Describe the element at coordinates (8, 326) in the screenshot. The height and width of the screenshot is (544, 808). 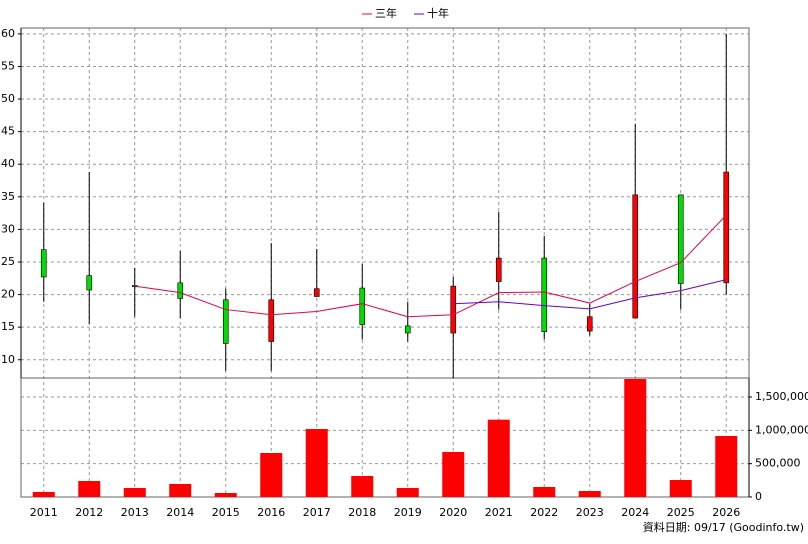
I see `y-tick-label: 15` at that location.